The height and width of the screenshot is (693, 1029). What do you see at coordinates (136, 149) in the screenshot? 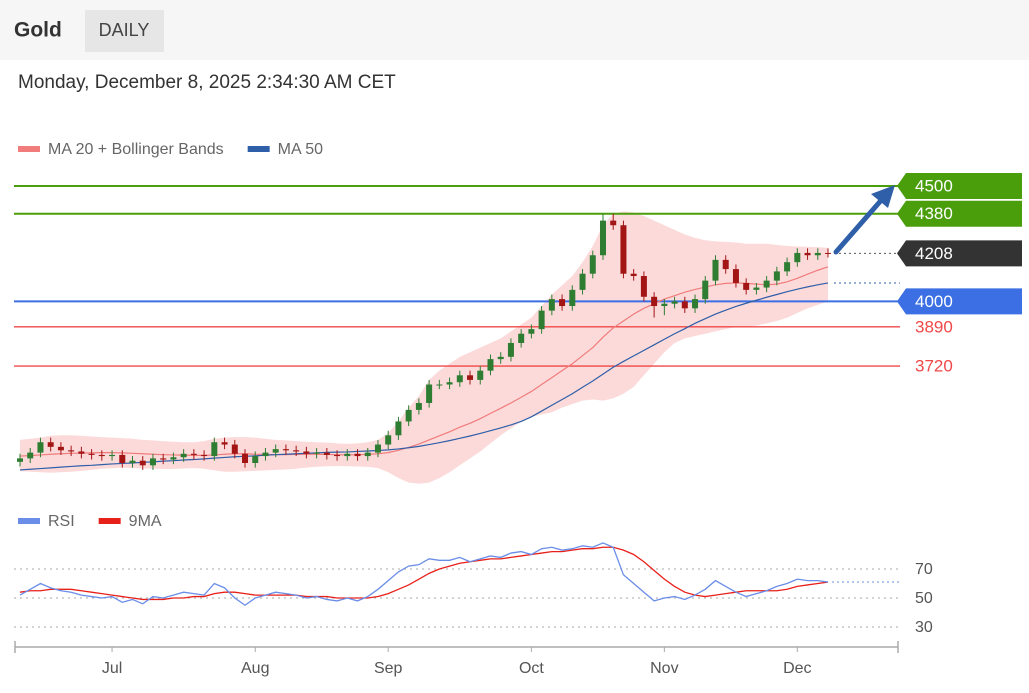
I see `legend-label: MA 20 + Bollinger Bands` at bounding box center [136, 149].